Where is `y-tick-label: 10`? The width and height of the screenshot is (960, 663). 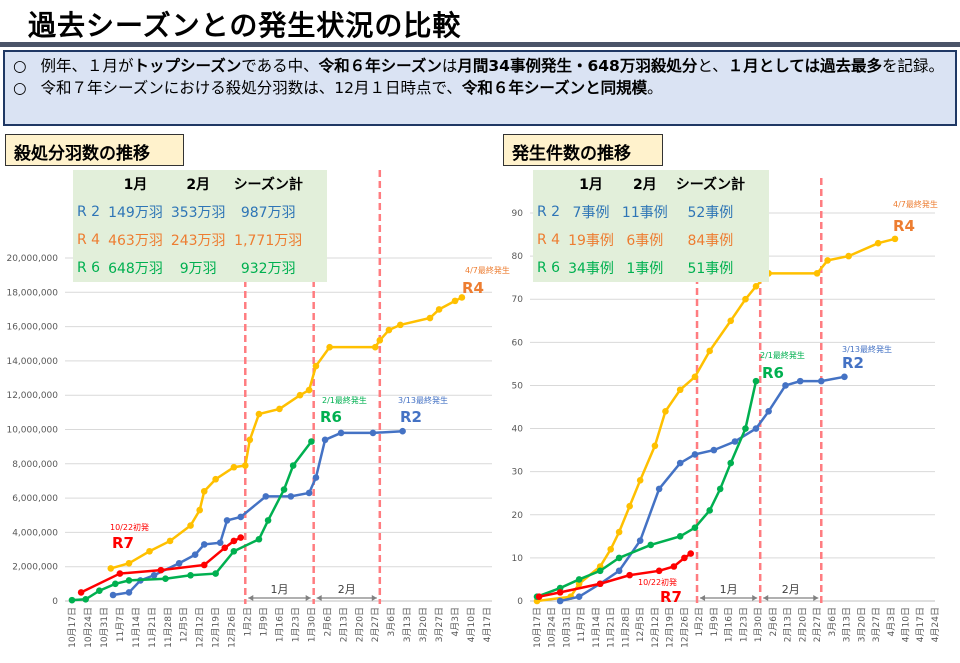 y-tick-label: 10 is located at coordinates (518, 559).